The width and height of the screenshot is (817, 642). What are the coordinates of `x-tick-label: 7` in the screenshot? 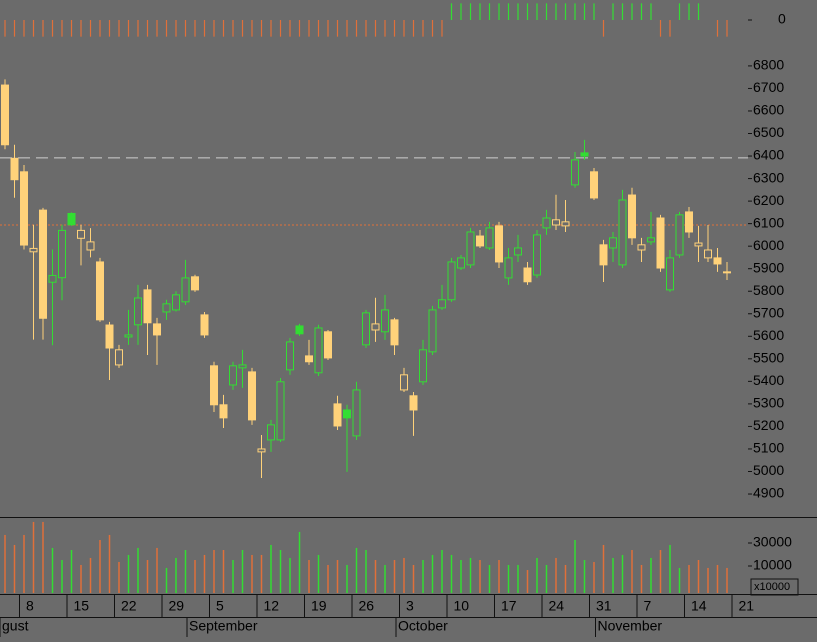 It's located at (648, 606).